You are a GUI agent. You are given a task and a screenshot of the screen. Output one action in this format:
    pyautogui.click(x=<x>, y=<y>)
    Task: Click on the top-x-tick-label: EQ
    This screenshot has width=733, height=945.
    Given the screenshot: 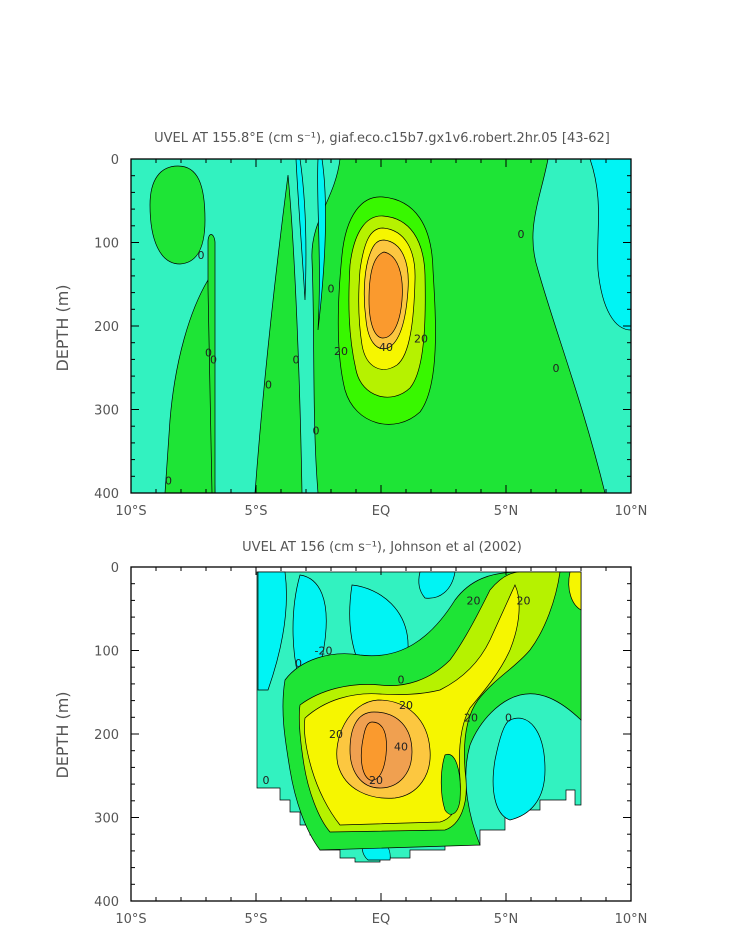 What is the action you would take?
    pyautogui.click(x=381, y=511)
    